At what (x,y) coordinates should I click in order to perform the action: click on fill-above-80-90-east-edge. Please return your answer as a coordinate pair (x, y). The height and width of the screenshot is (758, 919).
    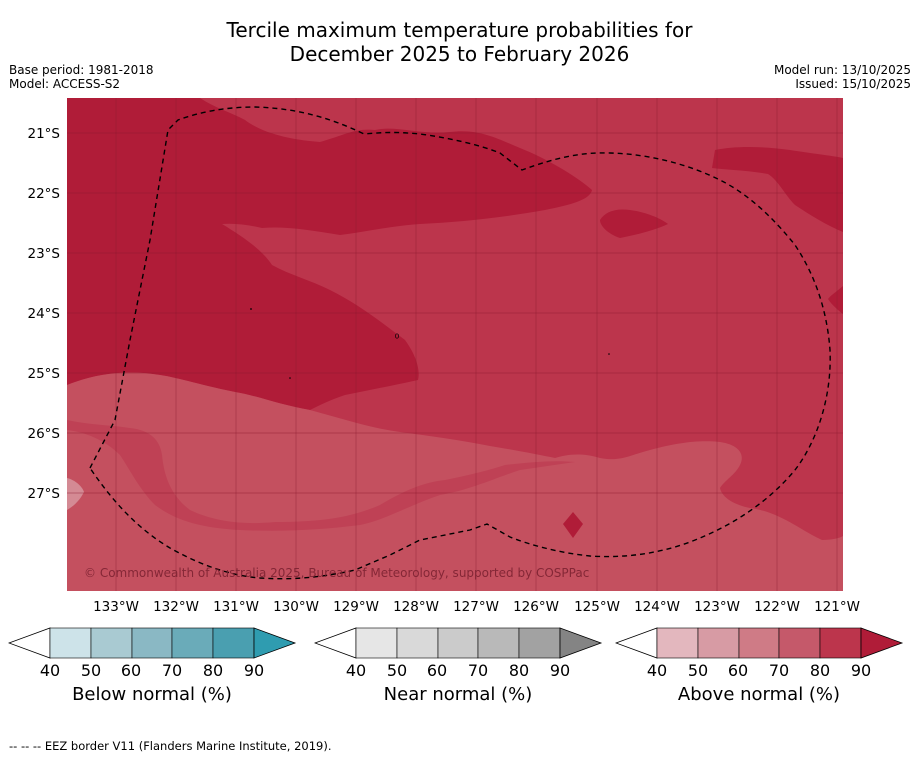
    Looking at the image, I should click on (835, 300).